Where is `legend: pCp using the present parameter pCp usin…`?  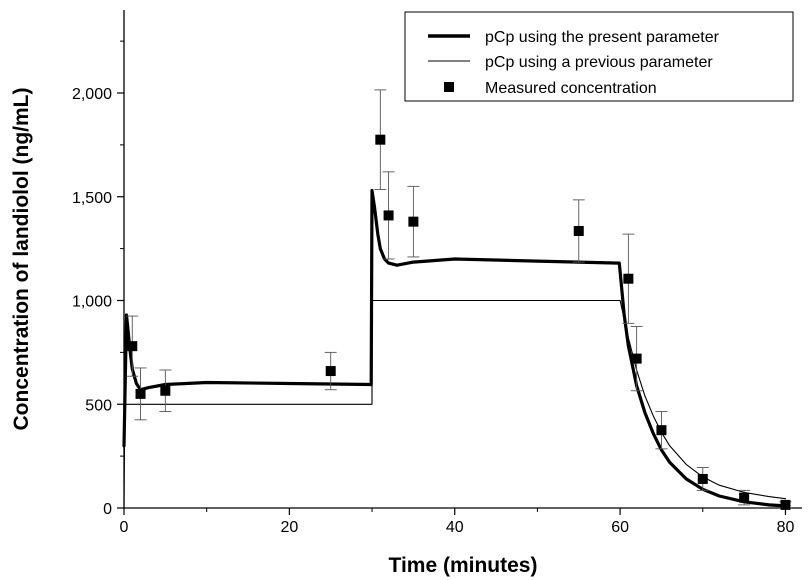
legend: pCp using the present parameter pCp usin… is located at coordinates (599, 56).